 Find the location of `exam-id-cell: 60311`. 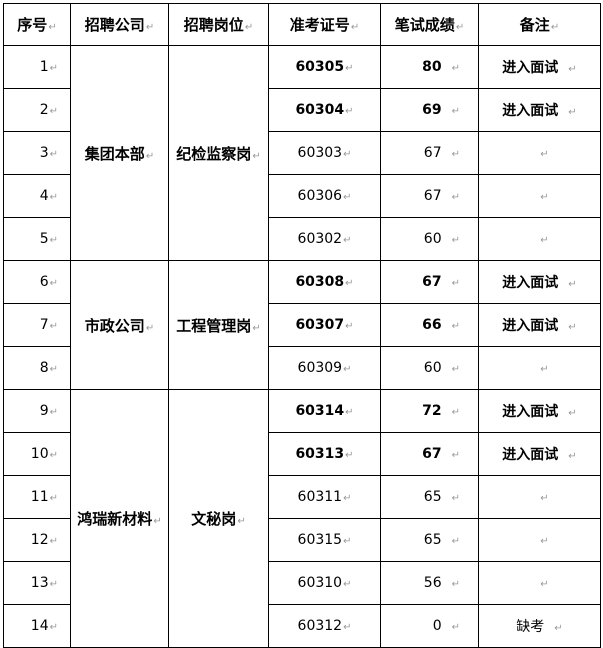

exam-id-cell: 60311 is located at coordinates (324, 497).